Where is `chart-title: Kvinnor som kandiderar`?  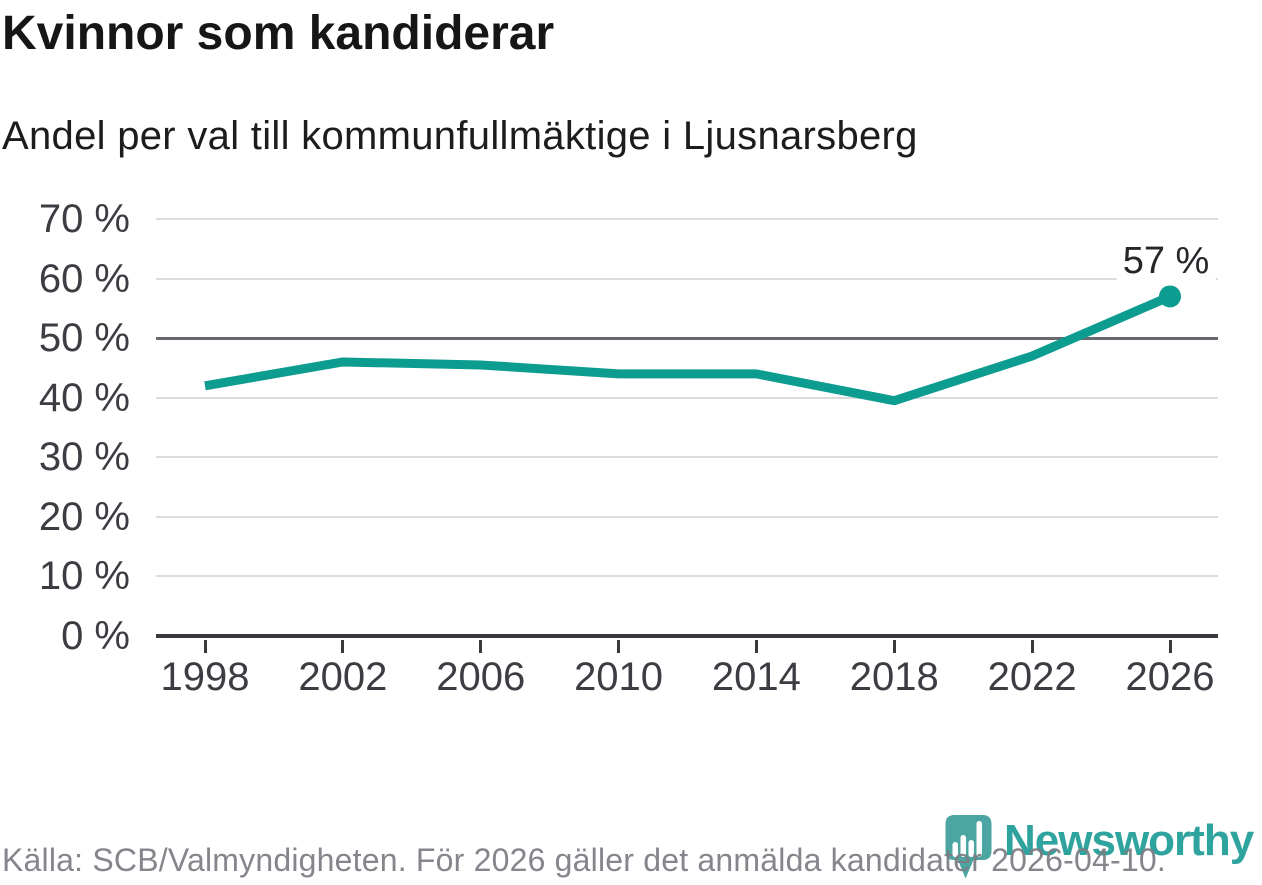 chart-title: Kvinnor som kandiderar is located at coordinates (278, 33).